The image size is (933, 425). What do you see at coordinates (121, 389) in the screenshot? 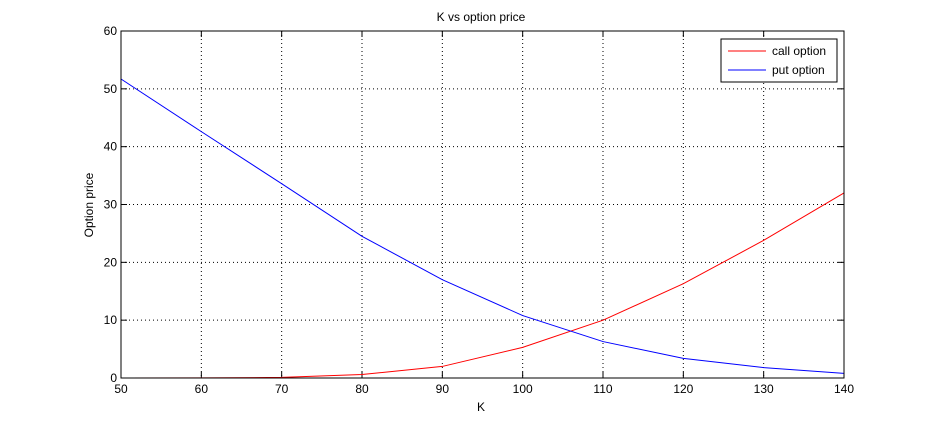
I see `x-tick-label: 50` at bounding box center [121, 389].